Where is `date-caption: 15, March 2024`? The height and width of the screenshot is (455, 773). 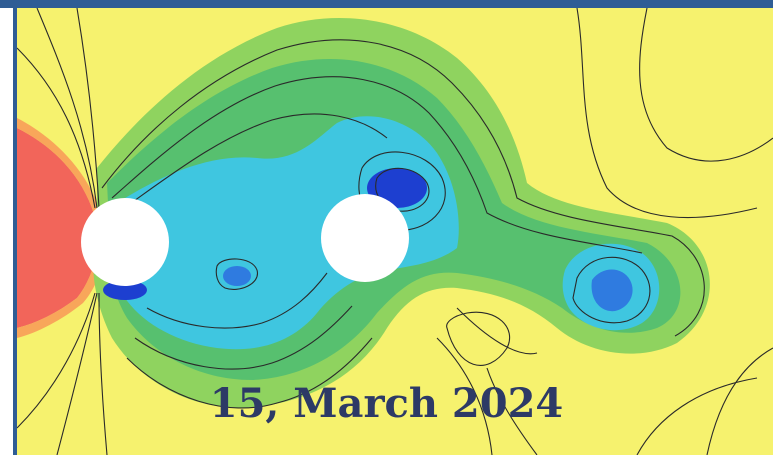
date-caption: 15, March 2024 is located at coordinates (386, 403).